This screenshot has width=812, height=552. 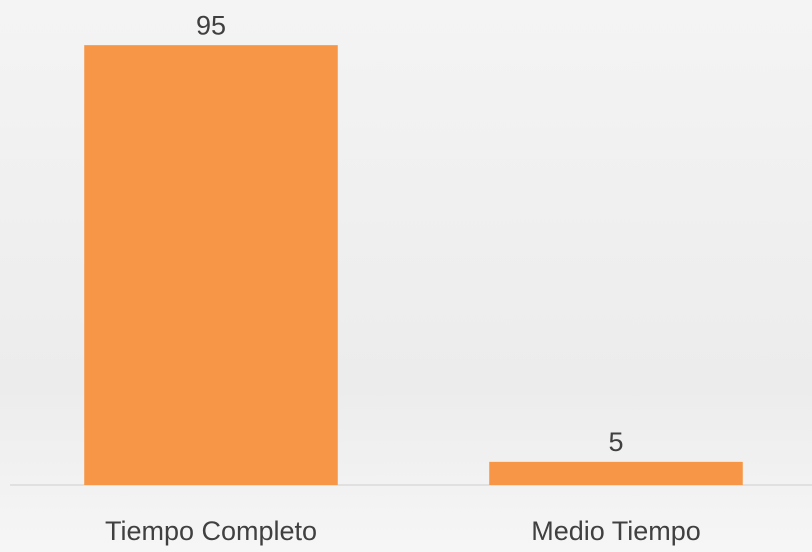 I want to click on data-label: 5, so click(x=615, y=442).